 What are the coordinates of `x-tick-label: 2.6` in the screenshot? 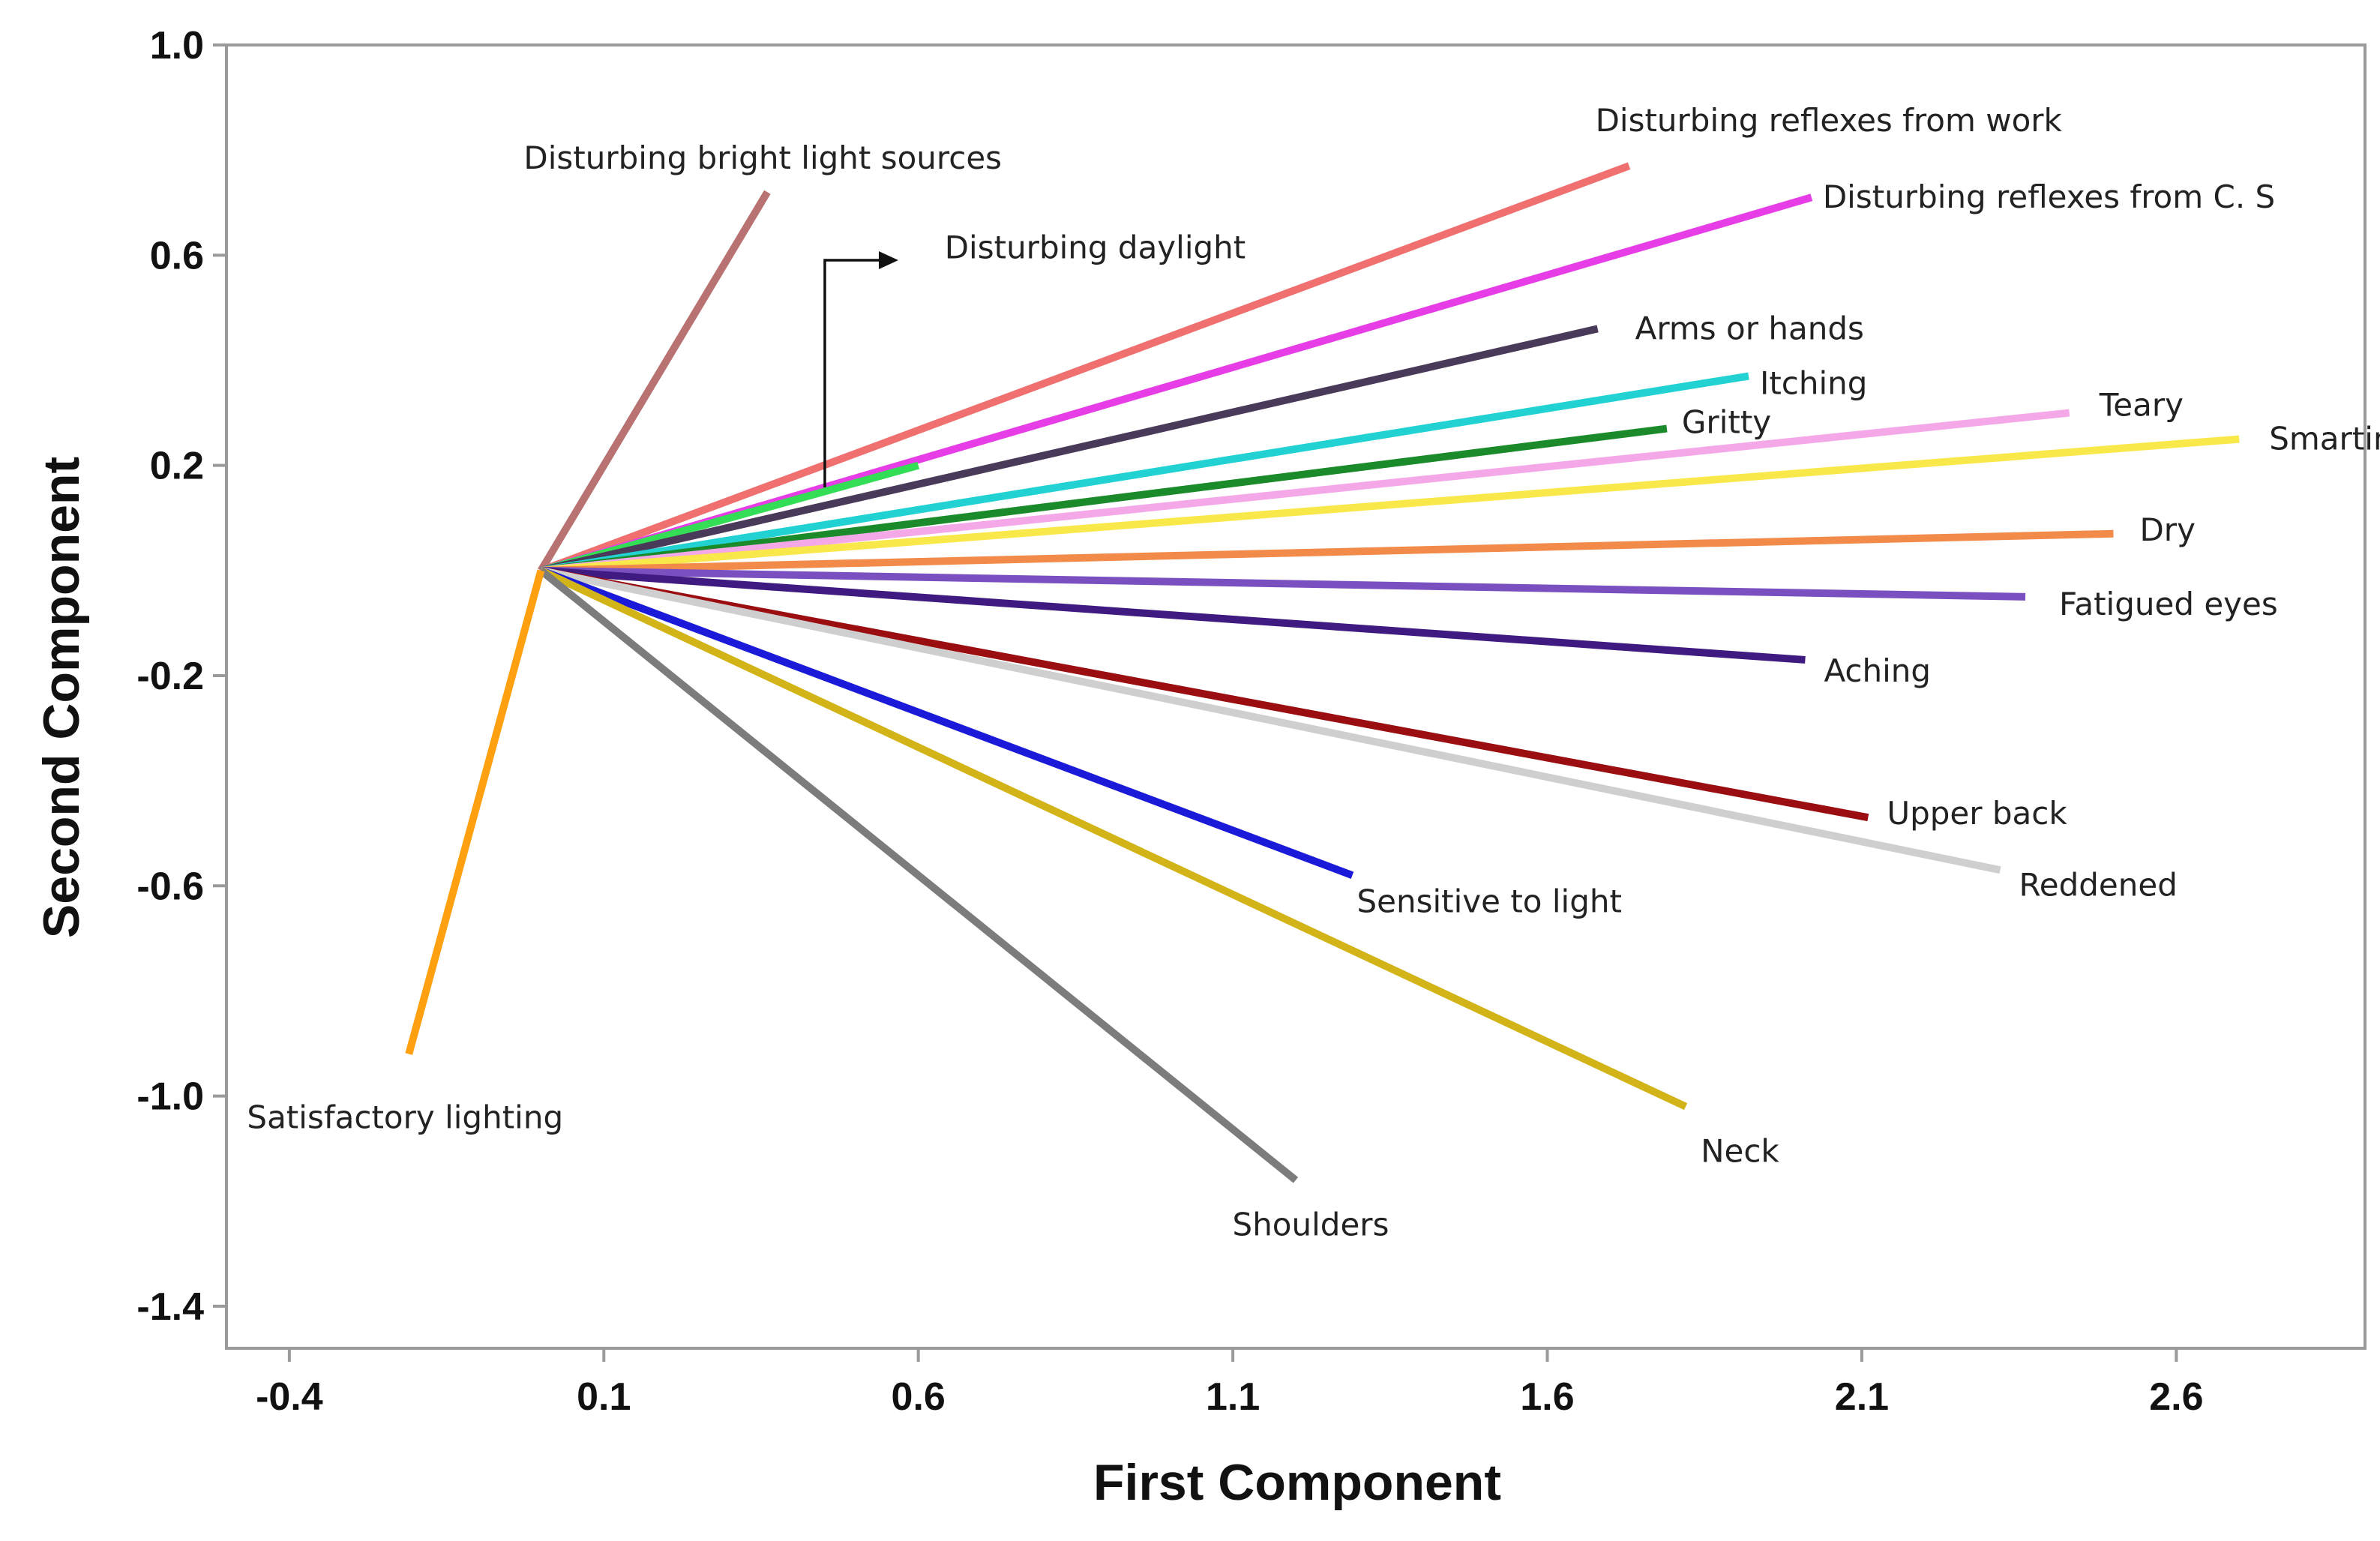 It's located at (2176, 1397).